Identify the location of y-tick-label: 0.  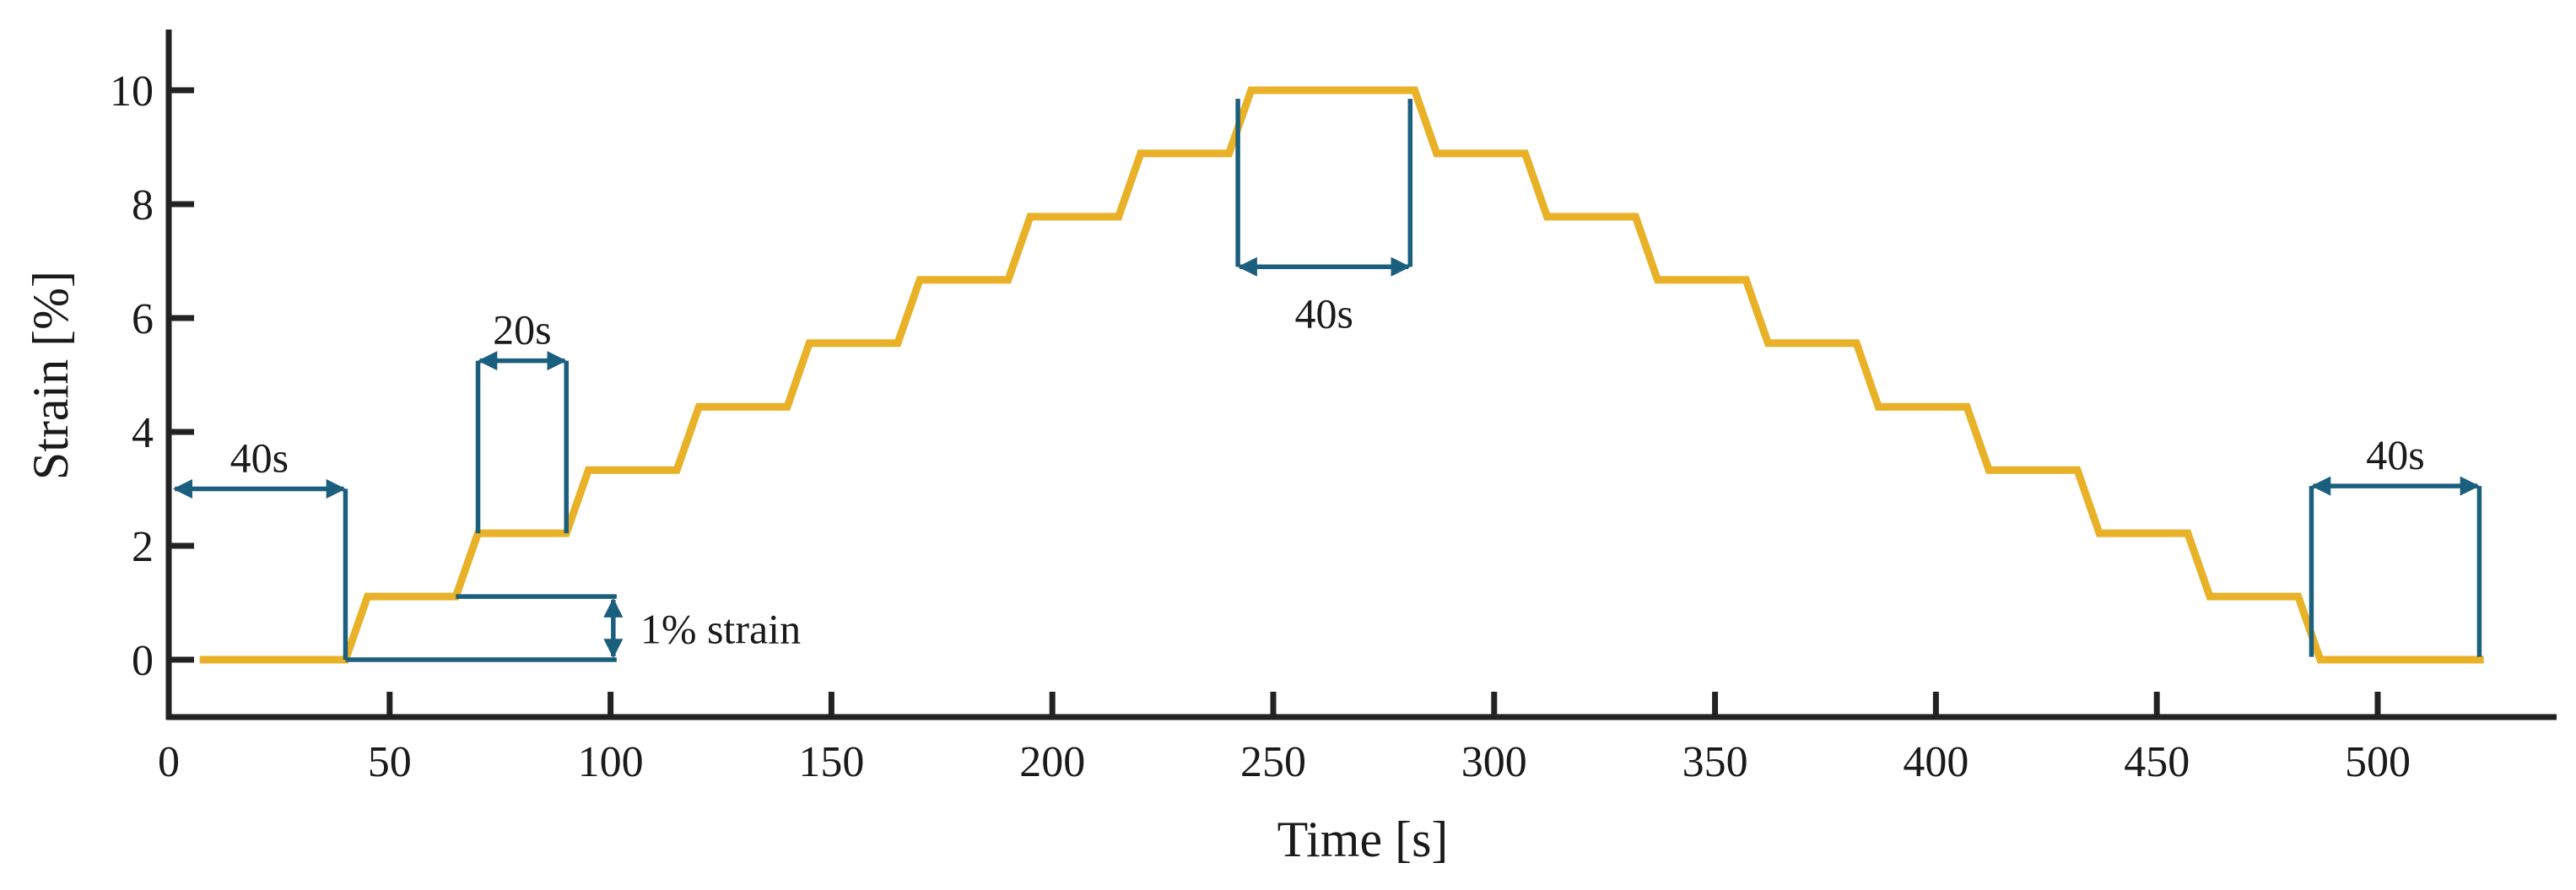
(143, 661).